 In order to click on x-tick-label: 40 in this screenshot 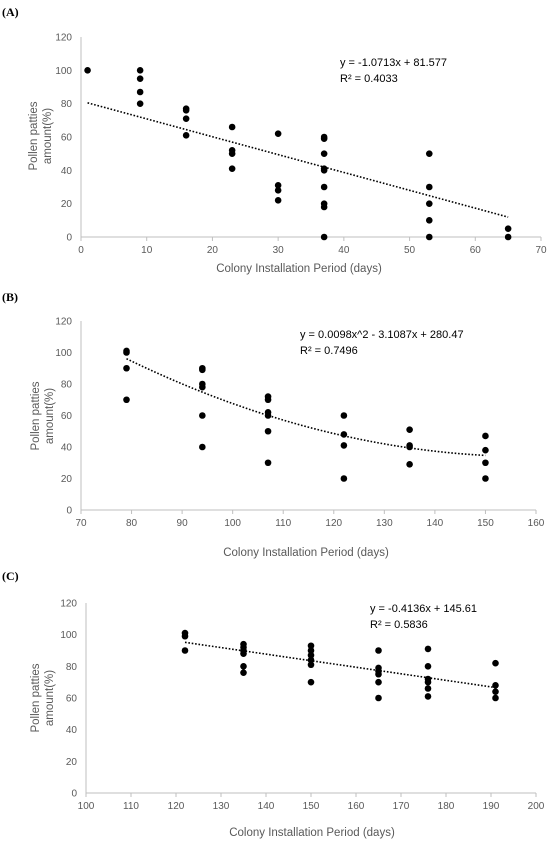, I will do `click(344, 250)`.